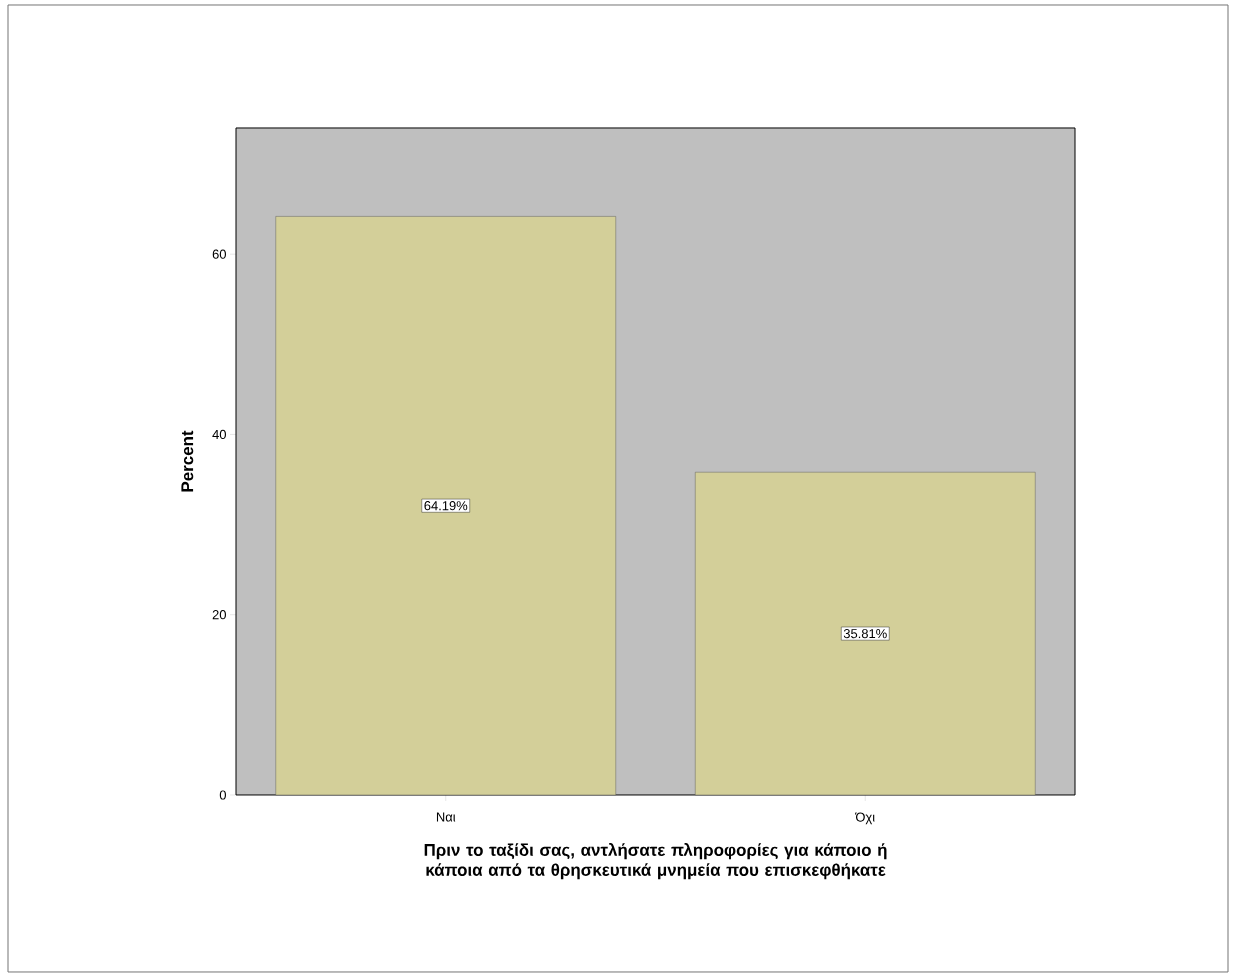 Image resolution: width=1233 pixels, height=980 pixels. I want to click on data-label: 64.19%, so click(446, 506).